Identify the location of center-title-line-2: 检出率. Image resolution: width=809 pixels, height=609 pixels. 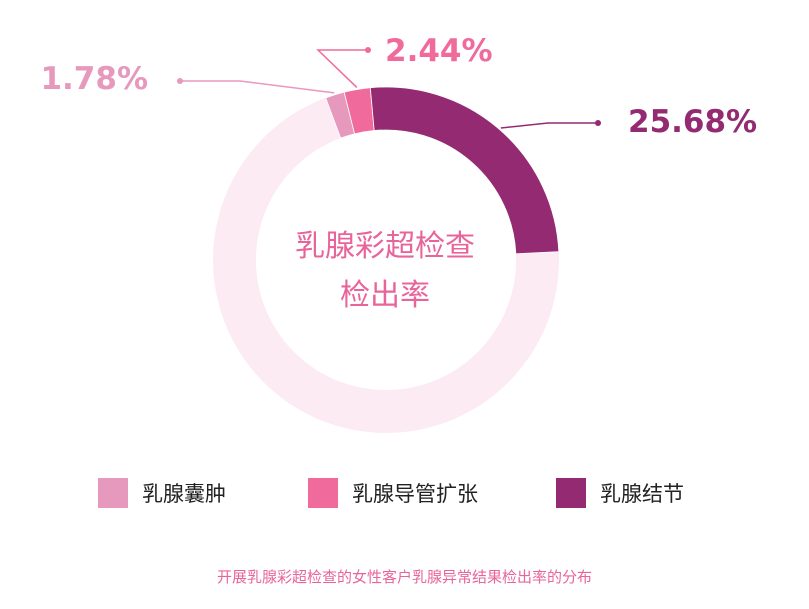
(385, 295).